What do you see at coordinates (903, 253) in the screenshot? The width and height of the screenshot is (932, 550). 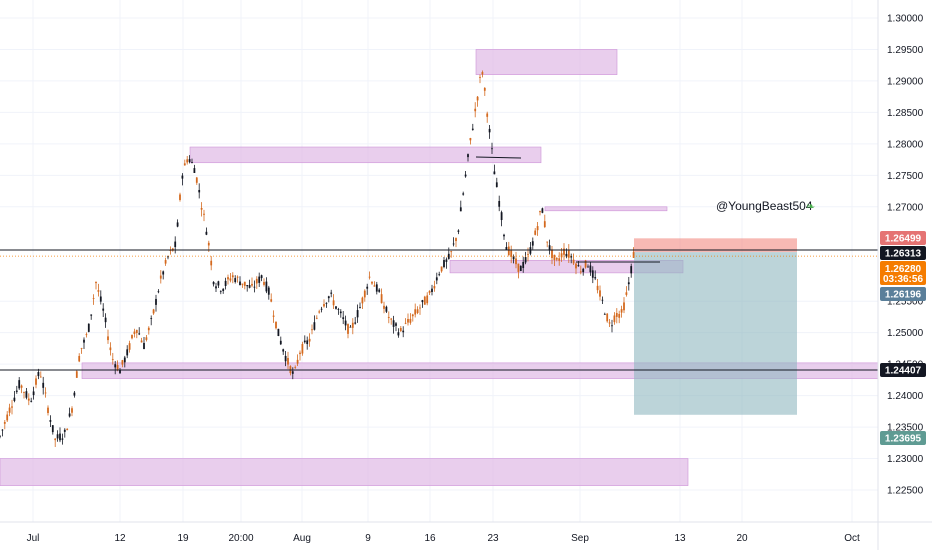 I see `high-line-tag-bg` at bounding box center [903, 253].